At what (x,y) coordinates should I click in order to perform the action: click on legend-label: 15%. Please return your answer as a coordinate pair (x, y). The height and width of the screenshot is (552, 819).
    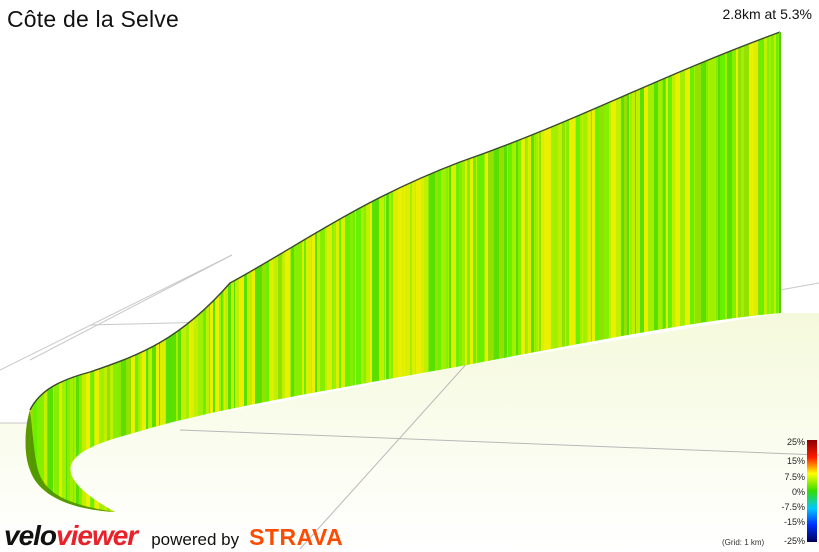
    Looking at the image, I should click on (795, 461).